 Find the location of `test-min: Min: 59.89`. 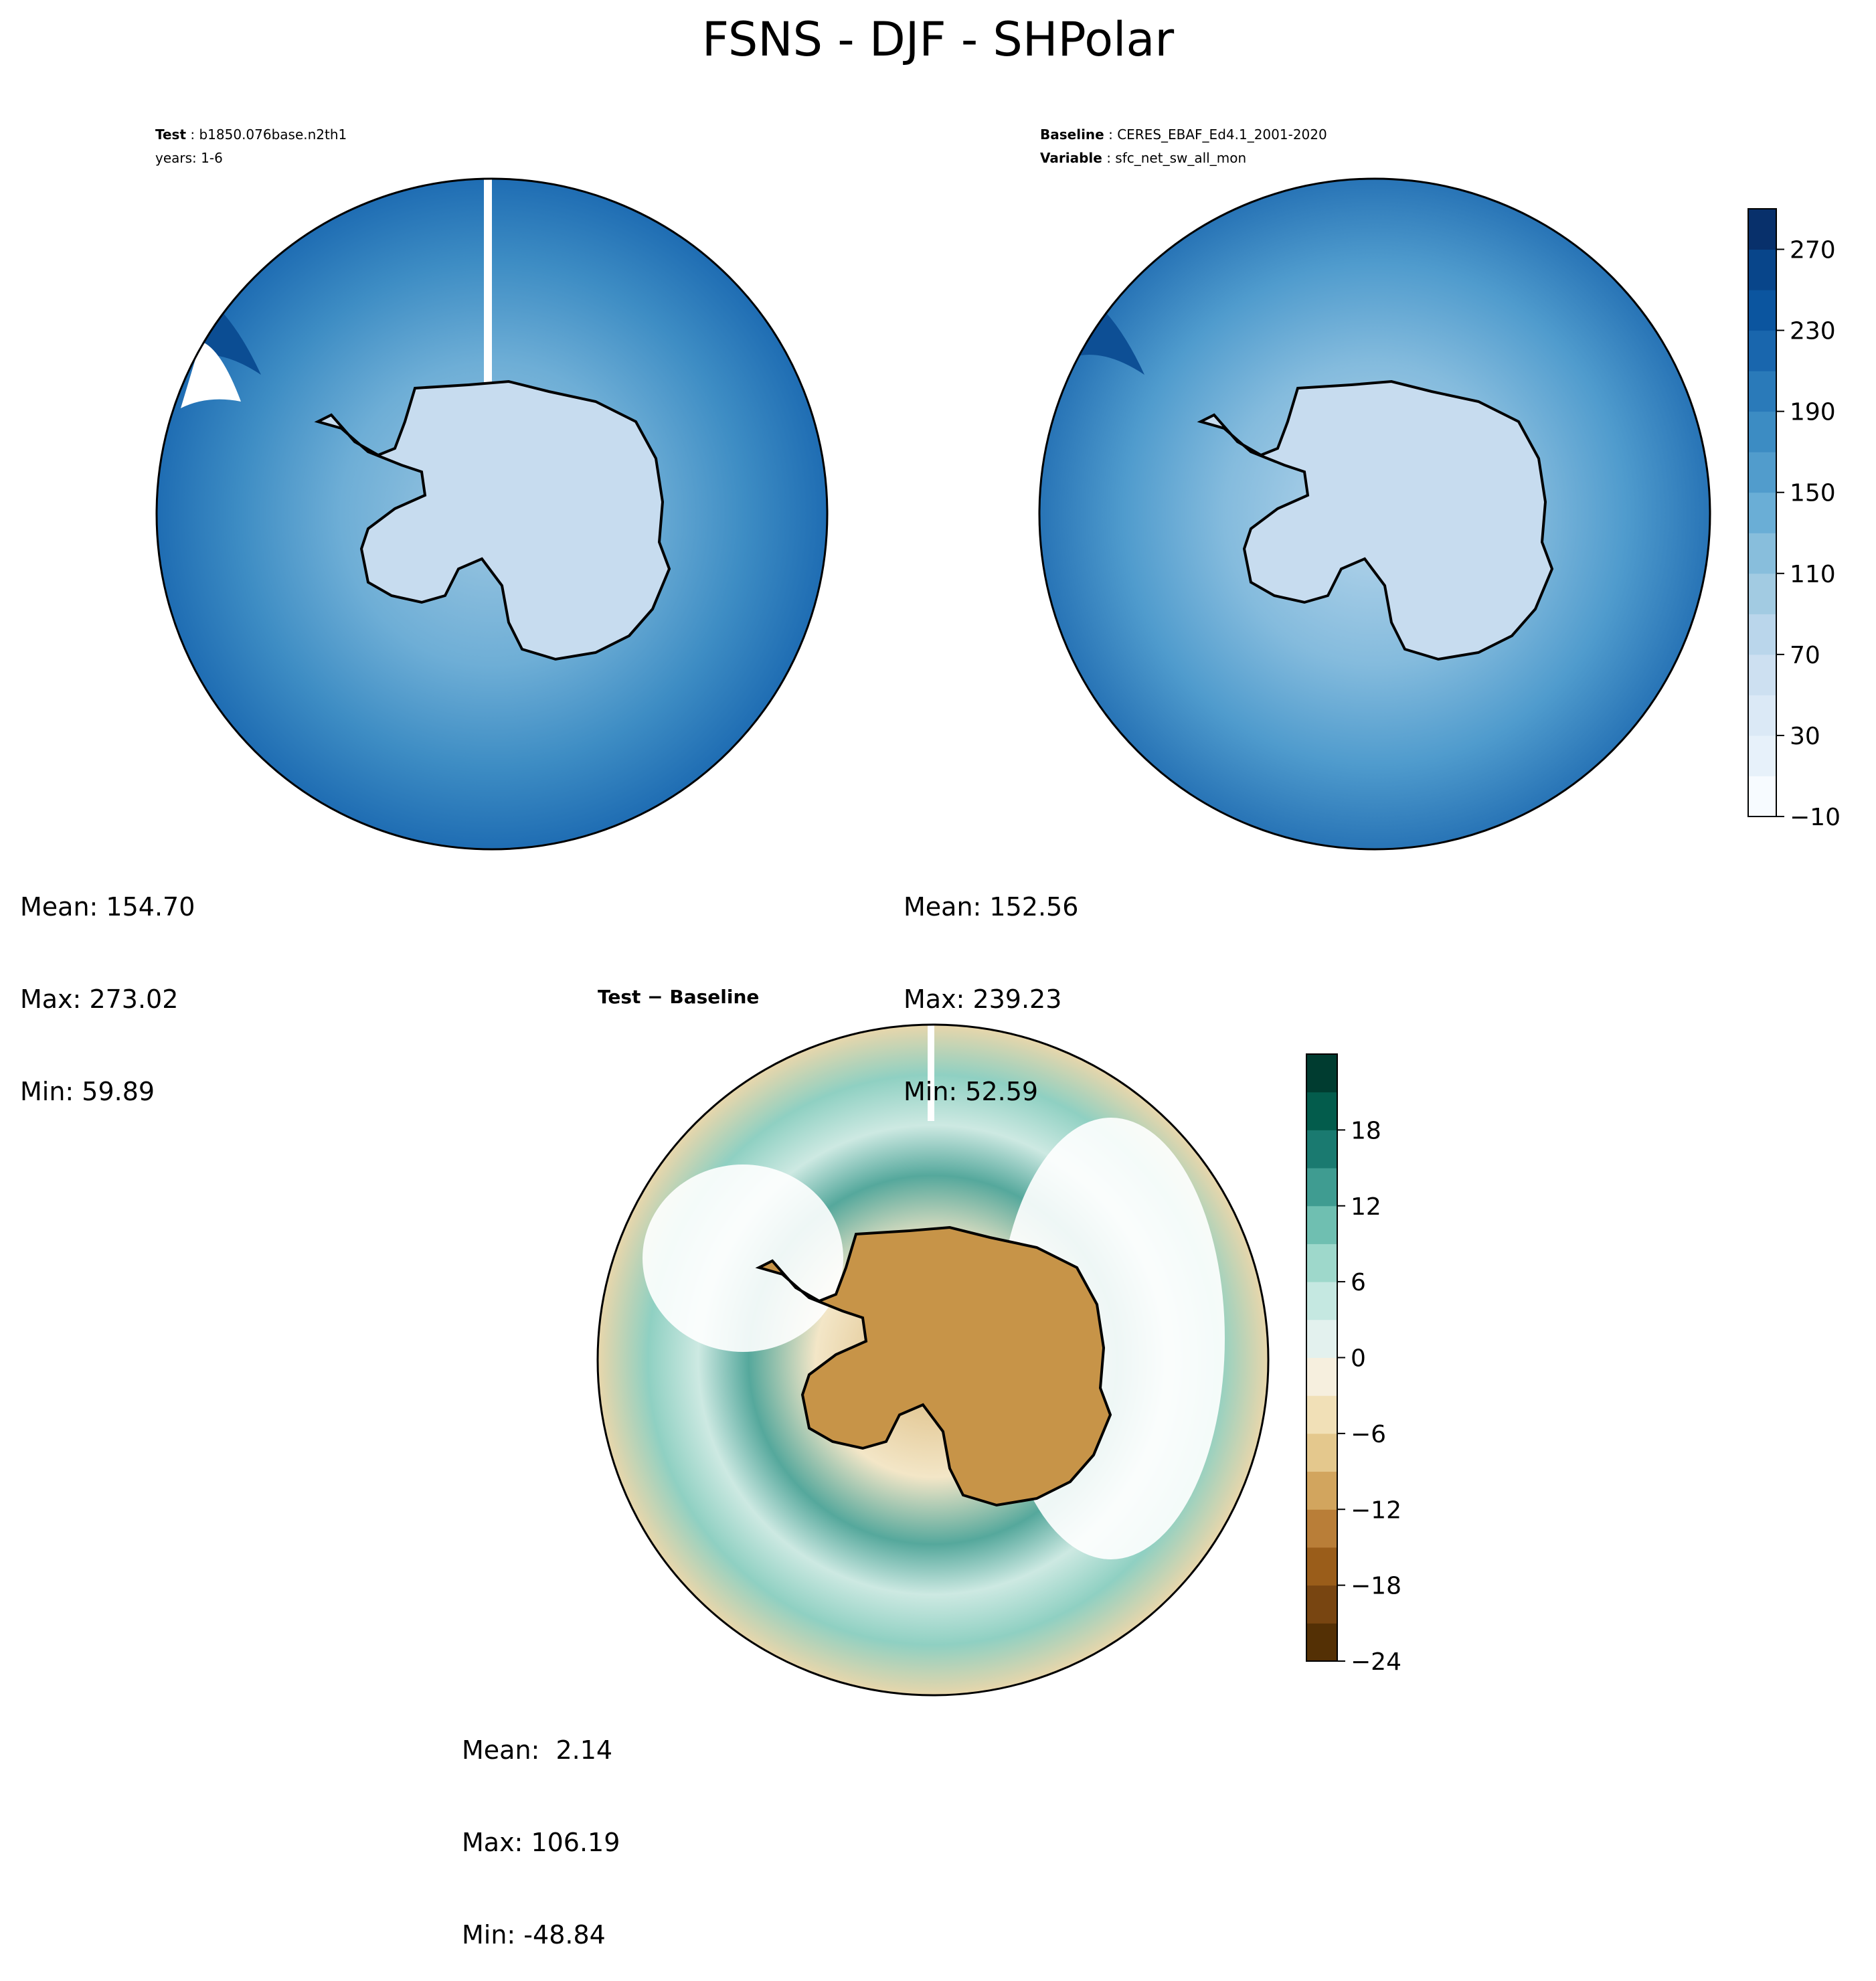

test-min: Min: 59.89 is located at coordinates (87, 1091).